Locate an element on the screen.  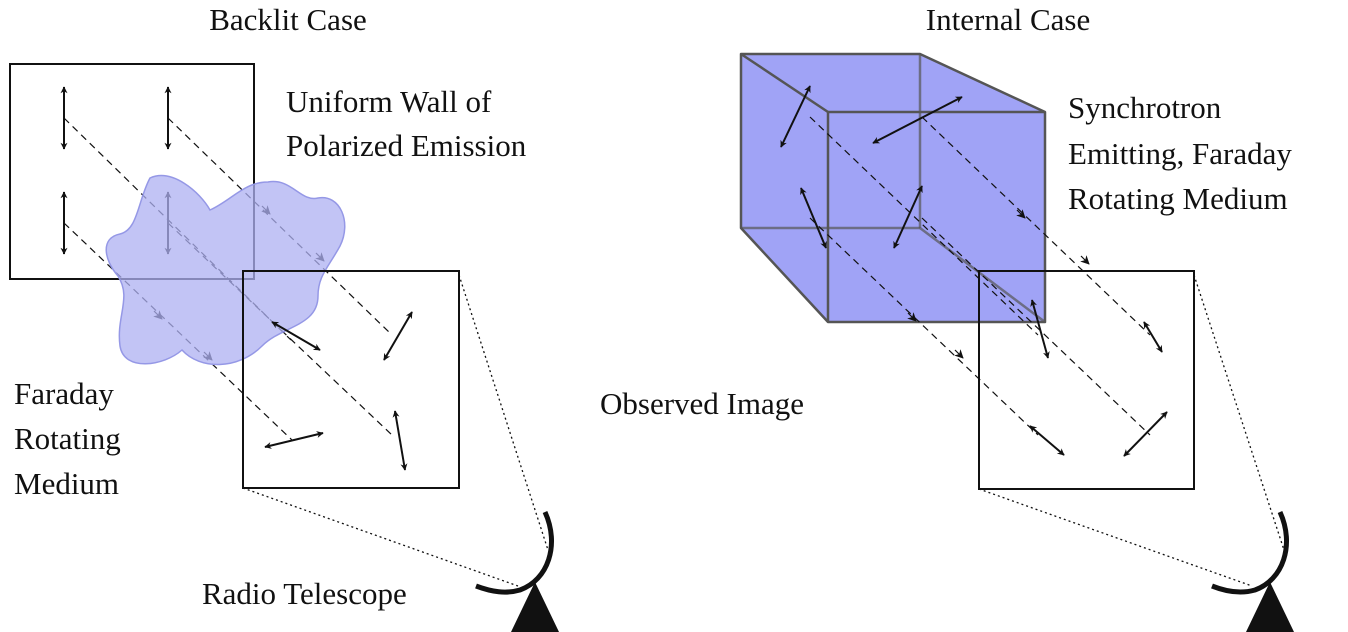
radio-telescope-right is located at coordinates (1252, 571).